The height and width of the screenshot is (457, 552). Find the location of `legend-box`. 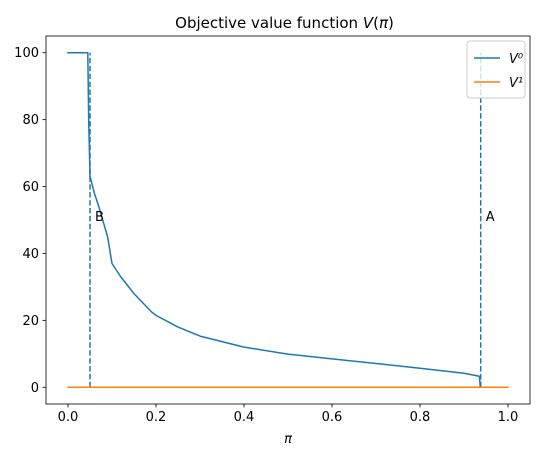

legend-box is located at coordinates (496, 69).